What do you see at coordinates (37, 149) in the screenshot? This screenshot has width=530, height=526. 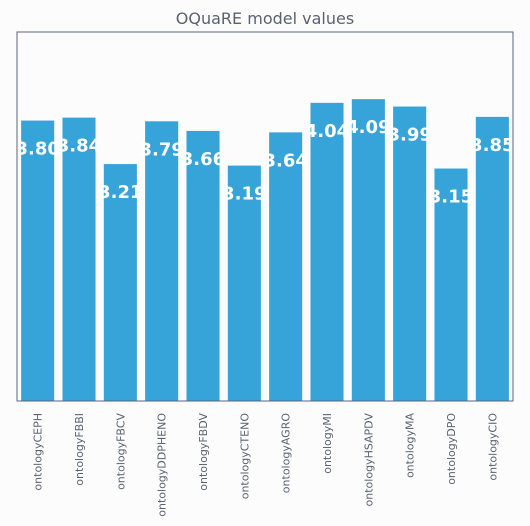 I see `data-label-ontologyCEPH: 3.80` at bounding box center [37, 149].